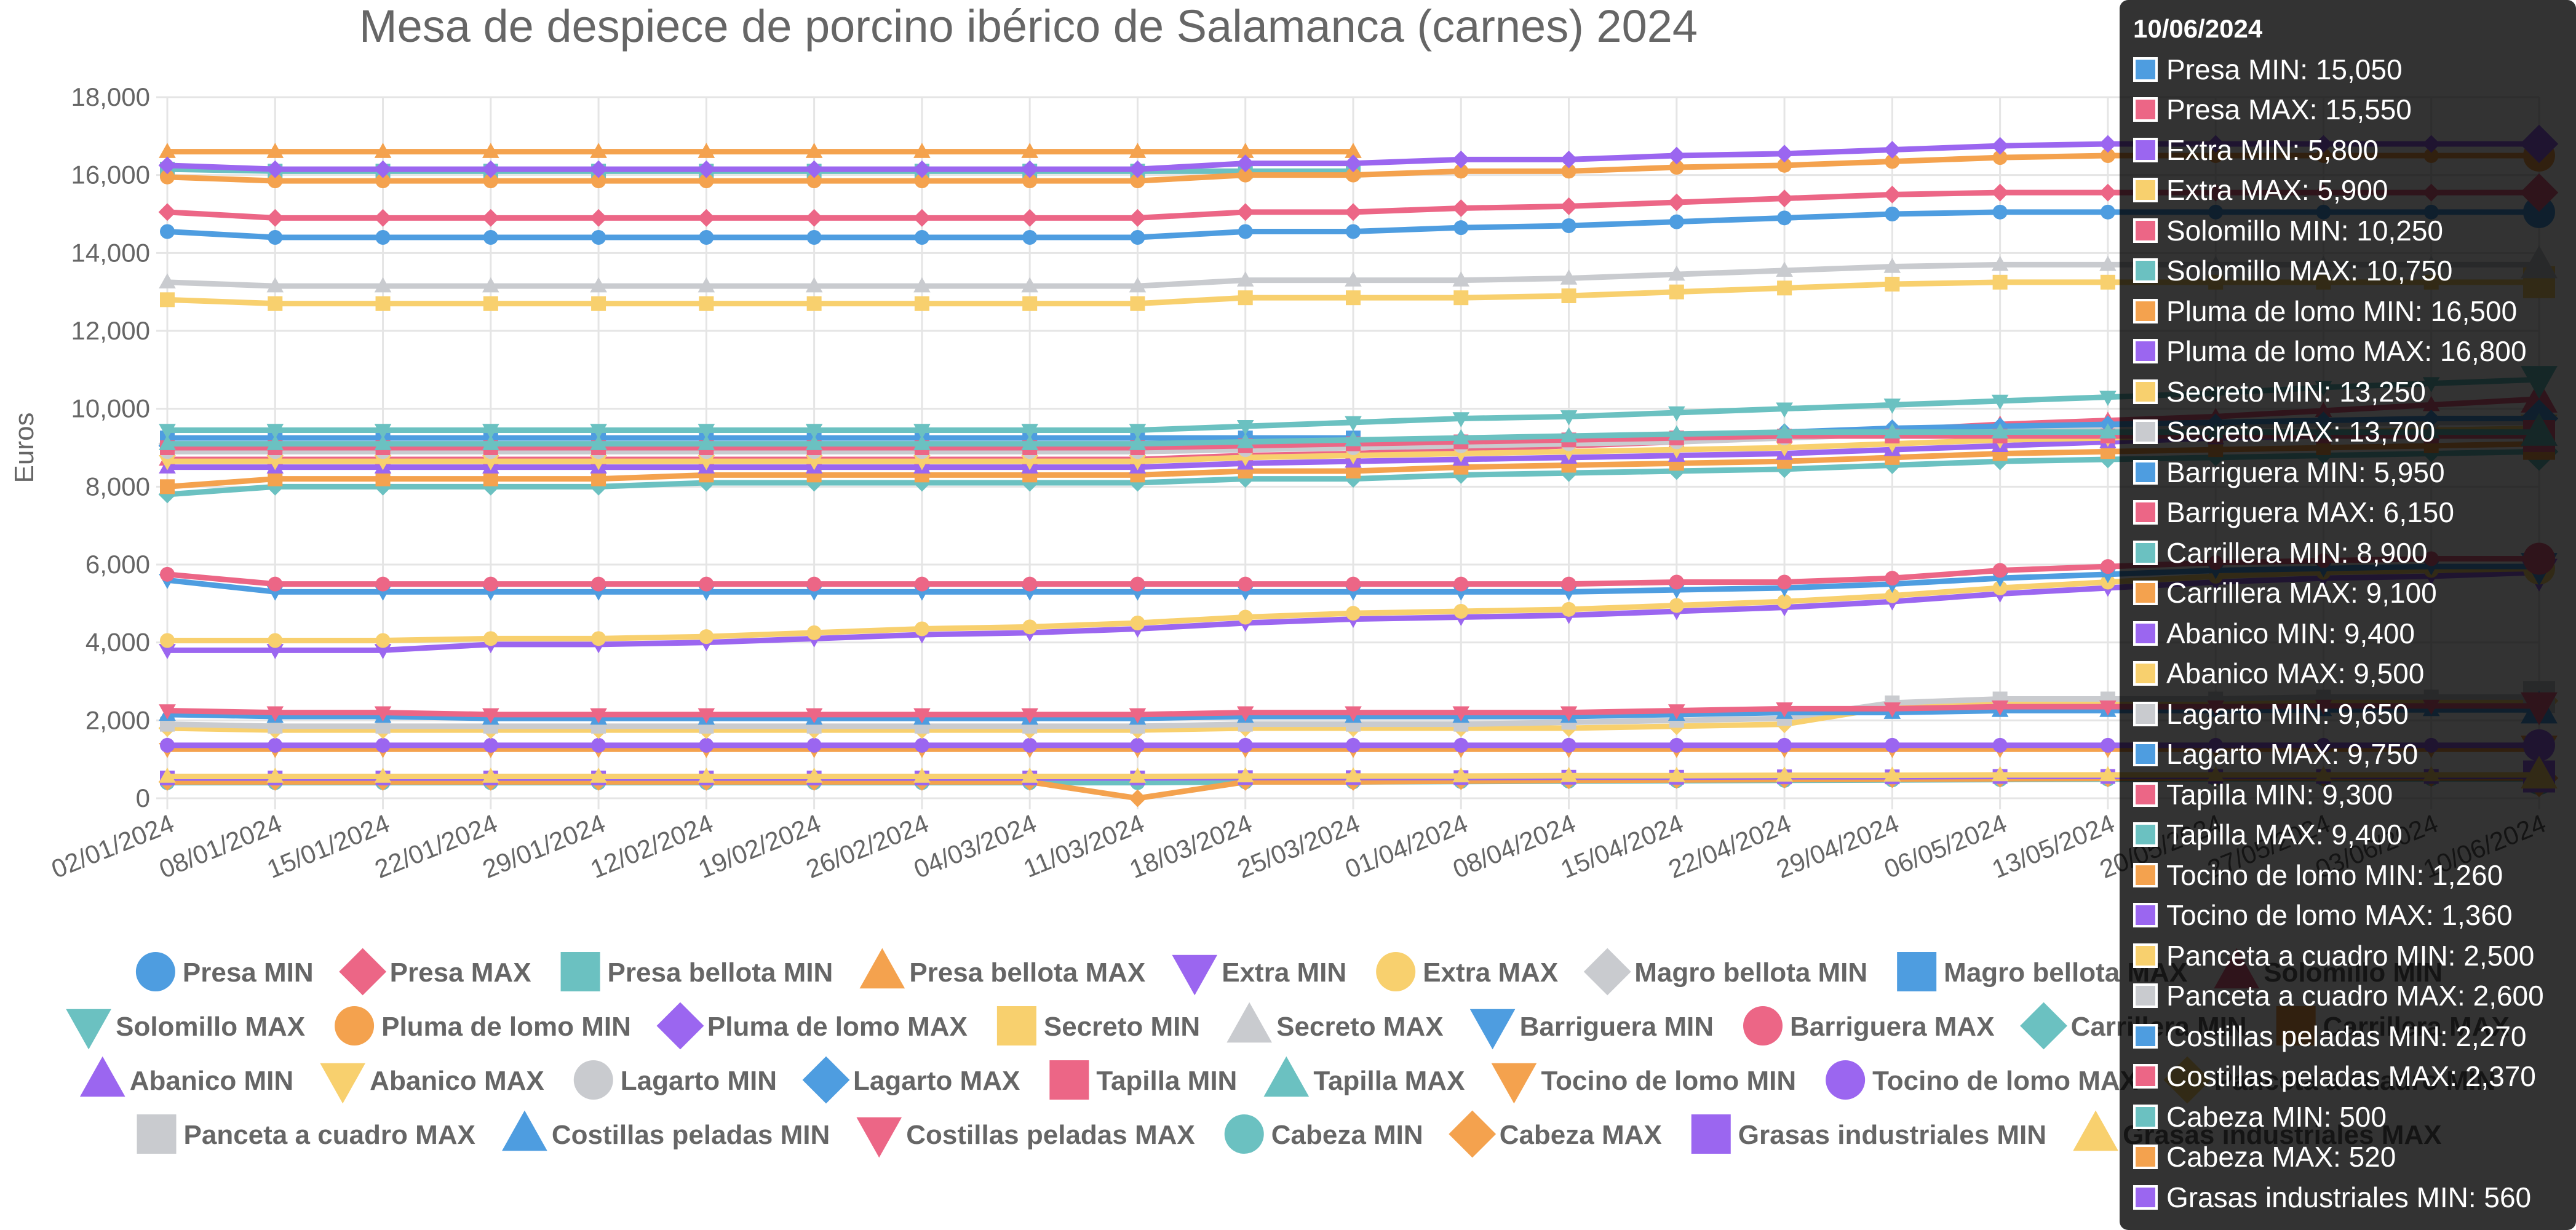  I want to click on y-tick-label: 2,000, so click(117, 719).